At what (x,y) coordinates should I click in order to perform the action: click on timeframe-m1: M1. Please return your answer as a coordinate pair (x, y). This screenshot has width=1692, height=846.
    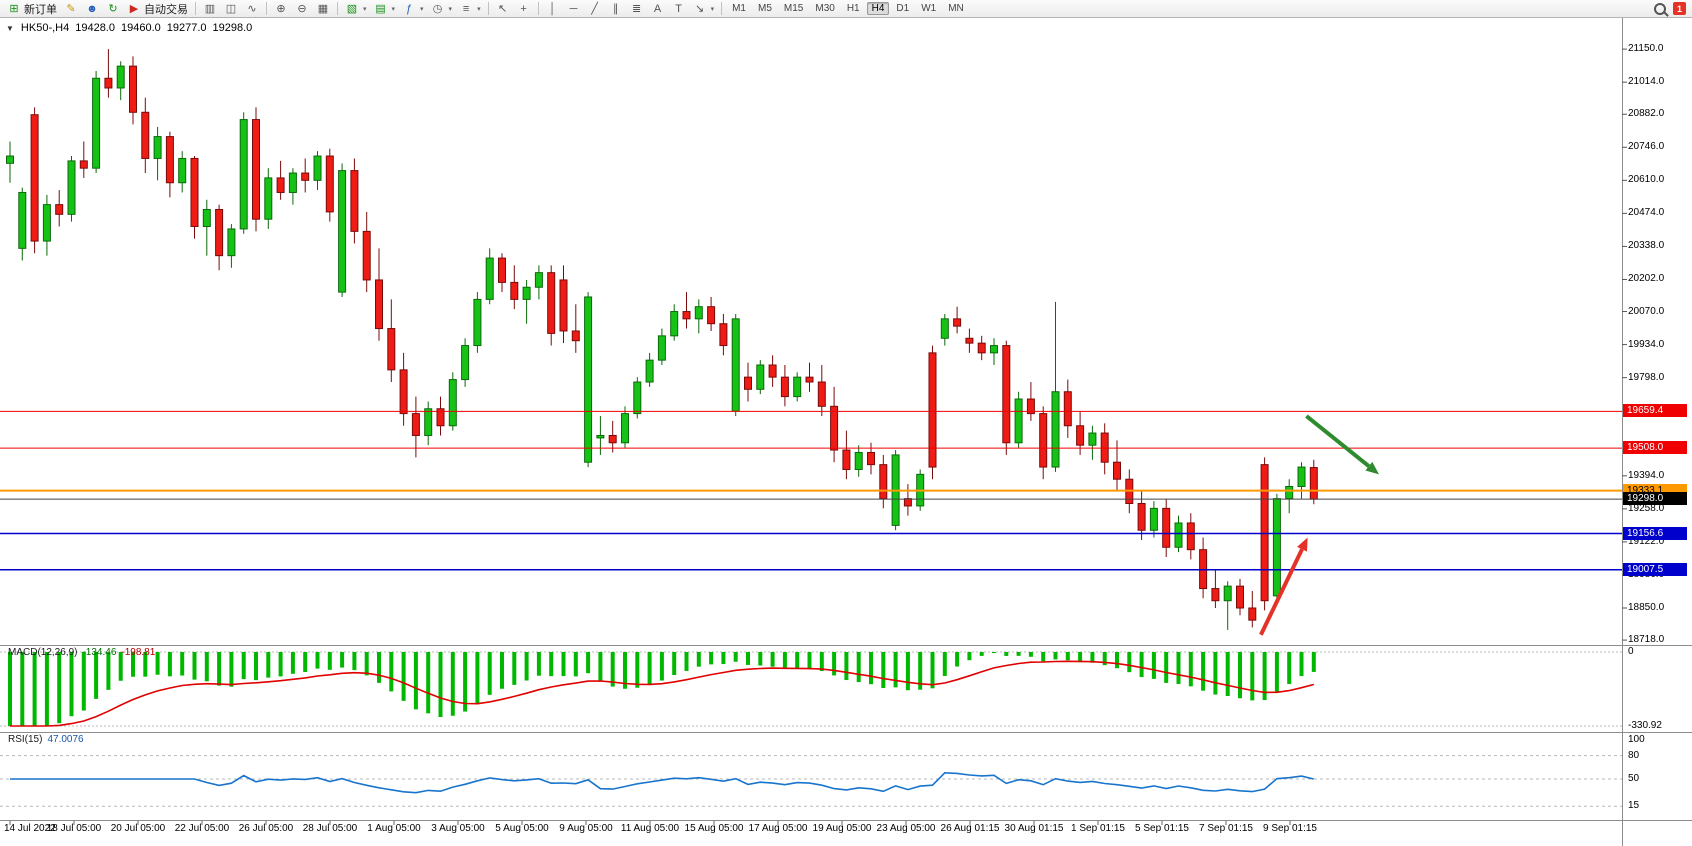
    Looking at the image, I should click on (739, 8).